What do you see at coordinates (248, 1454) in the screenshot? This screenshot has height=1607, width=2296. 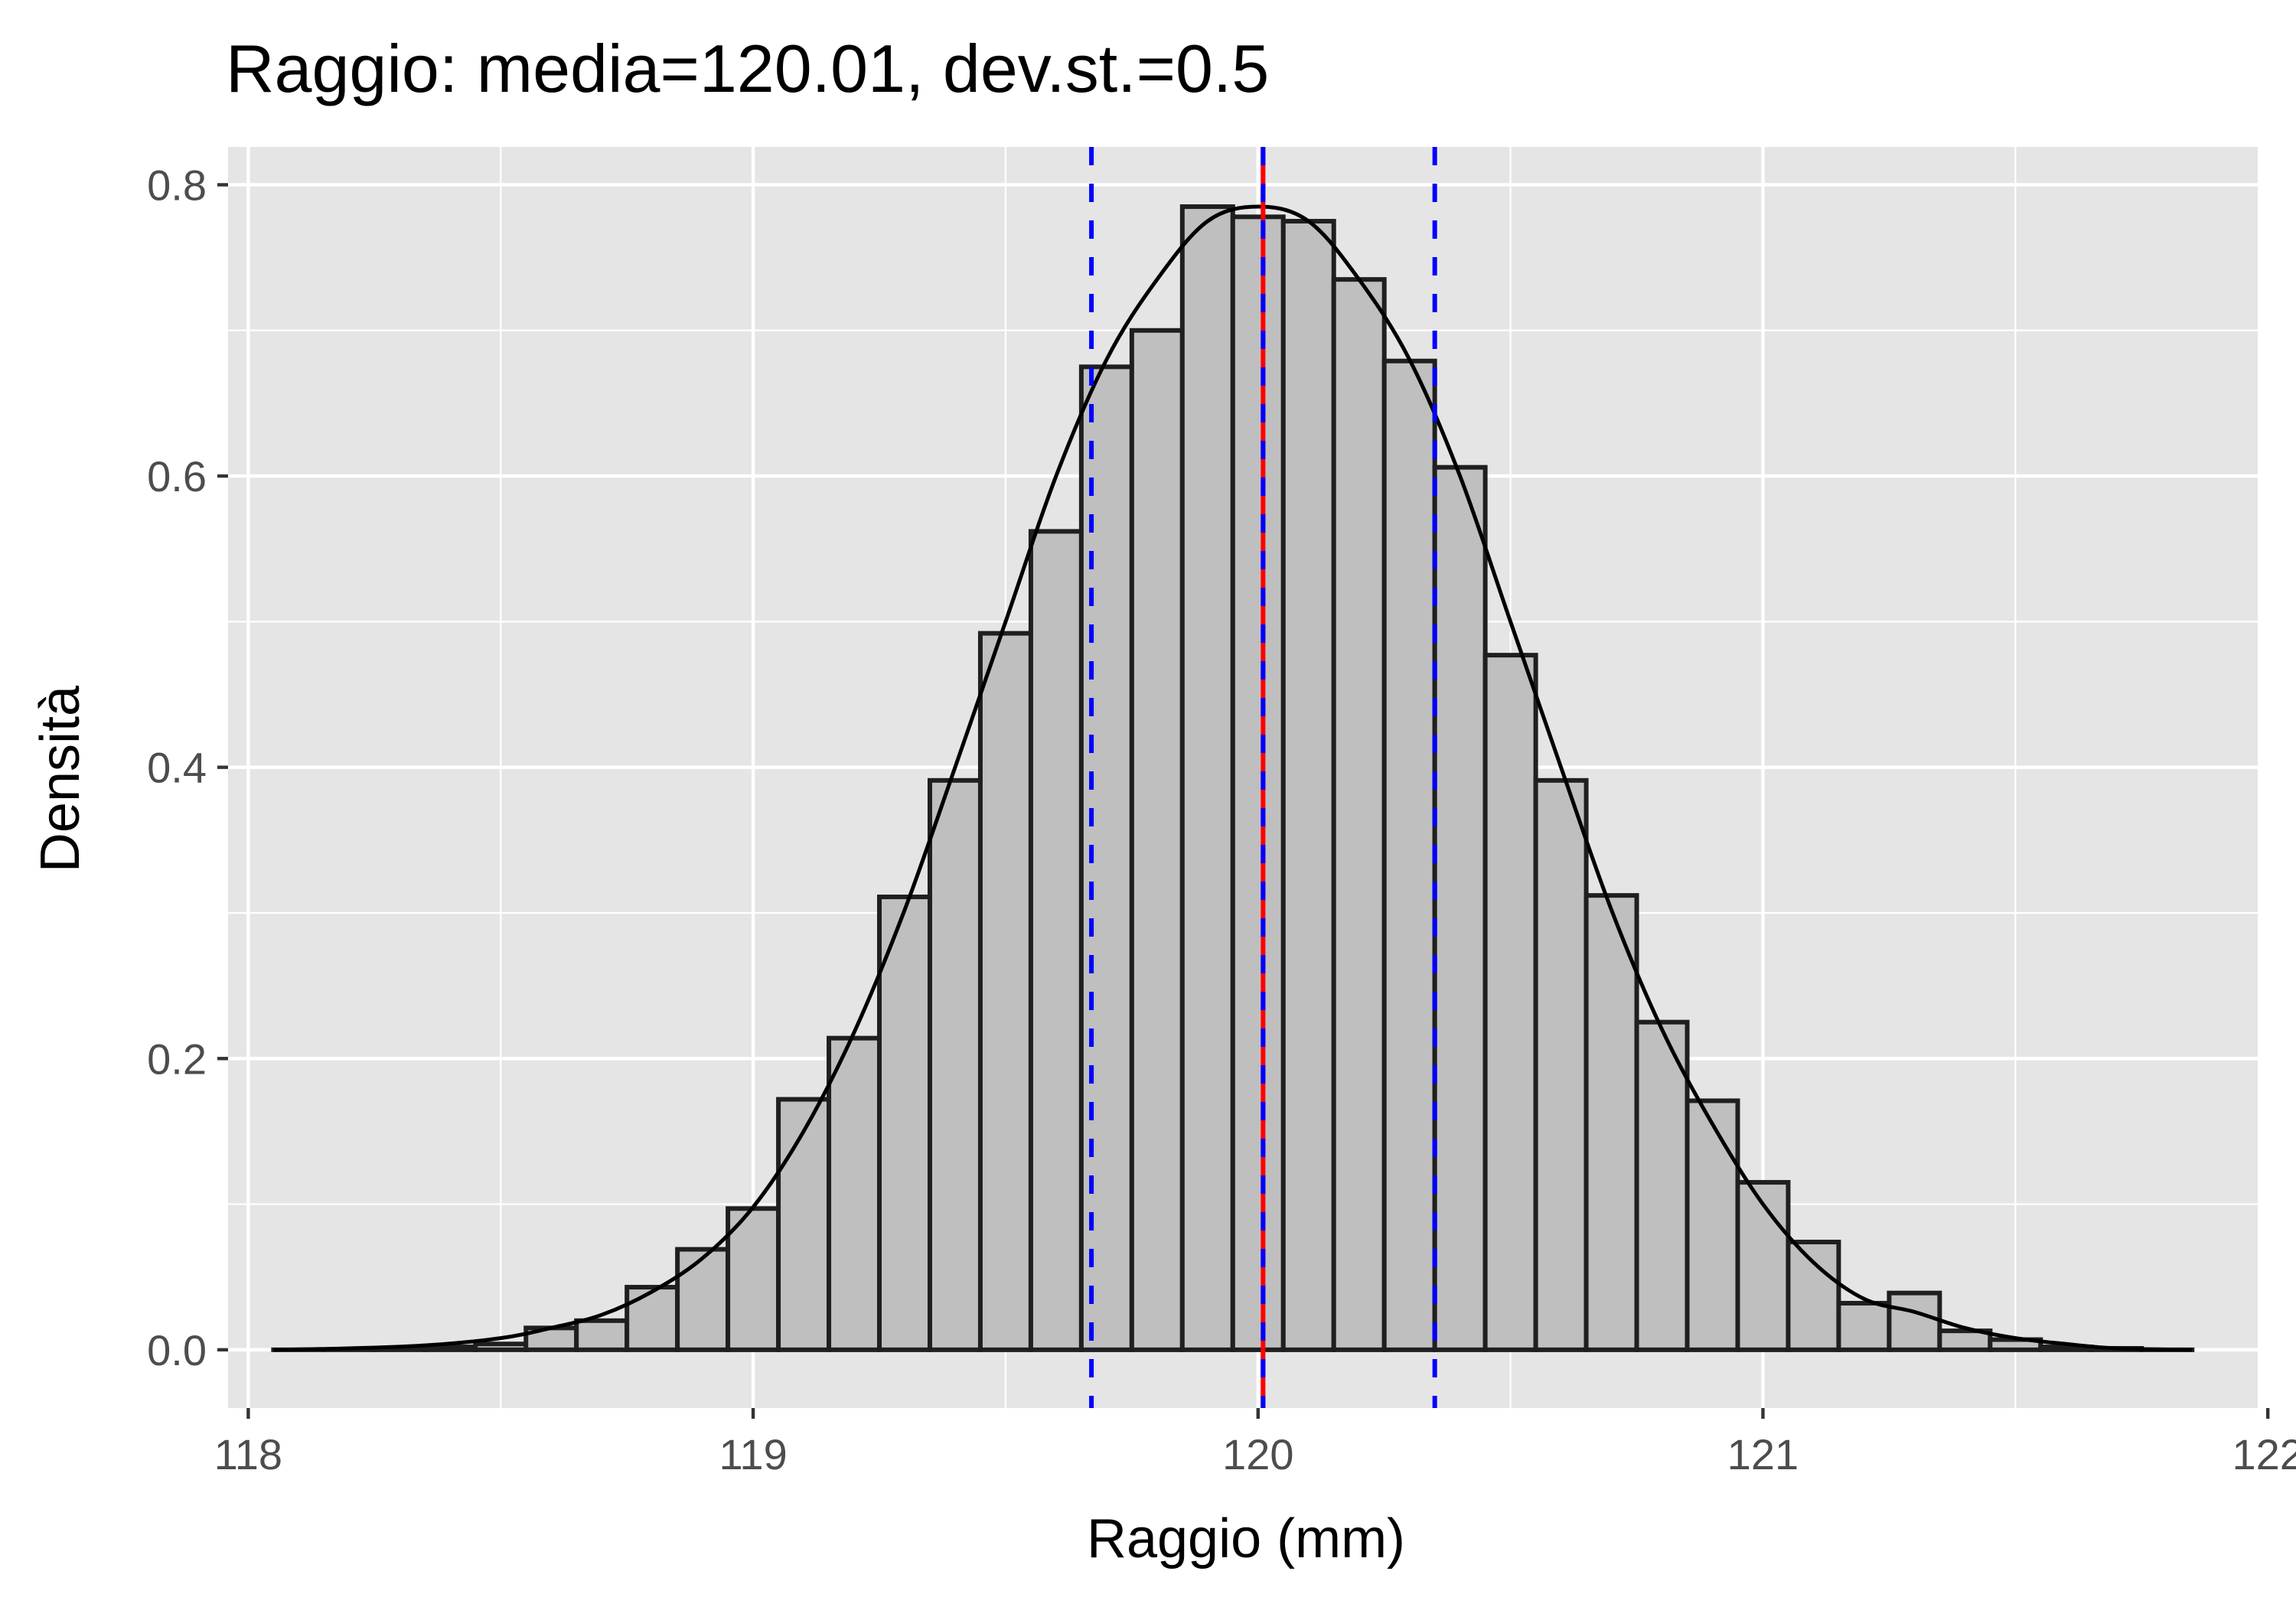 I see `x-tick-label: 118` at bounding box center [248, 1454].